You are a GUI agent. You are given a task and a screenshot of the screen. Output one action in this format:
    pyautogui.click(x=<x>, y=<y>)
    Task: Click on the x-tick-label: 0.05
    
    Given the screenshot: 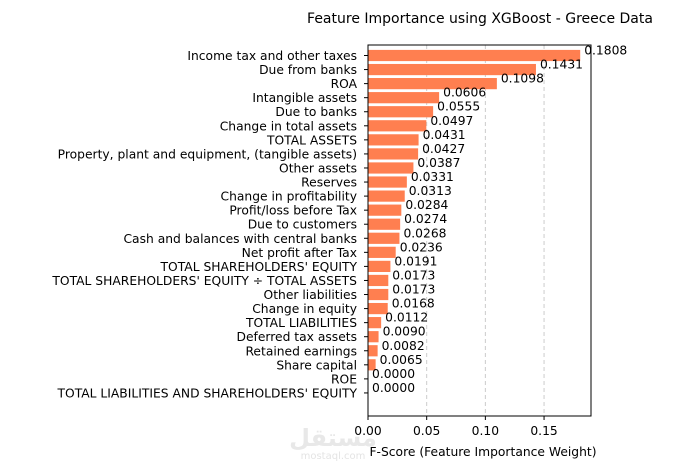 What is the action you would take?
    pyautogui.click(x=426, y=431)
    